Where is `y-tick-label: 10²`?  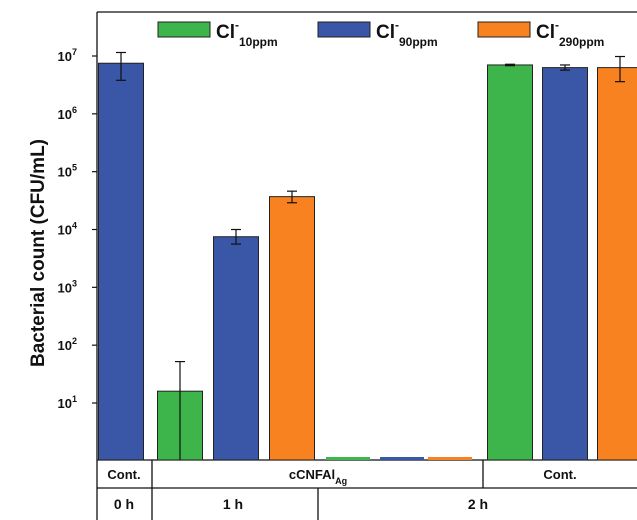
y-tick-label: 10² is located at coordinates (67, 344).